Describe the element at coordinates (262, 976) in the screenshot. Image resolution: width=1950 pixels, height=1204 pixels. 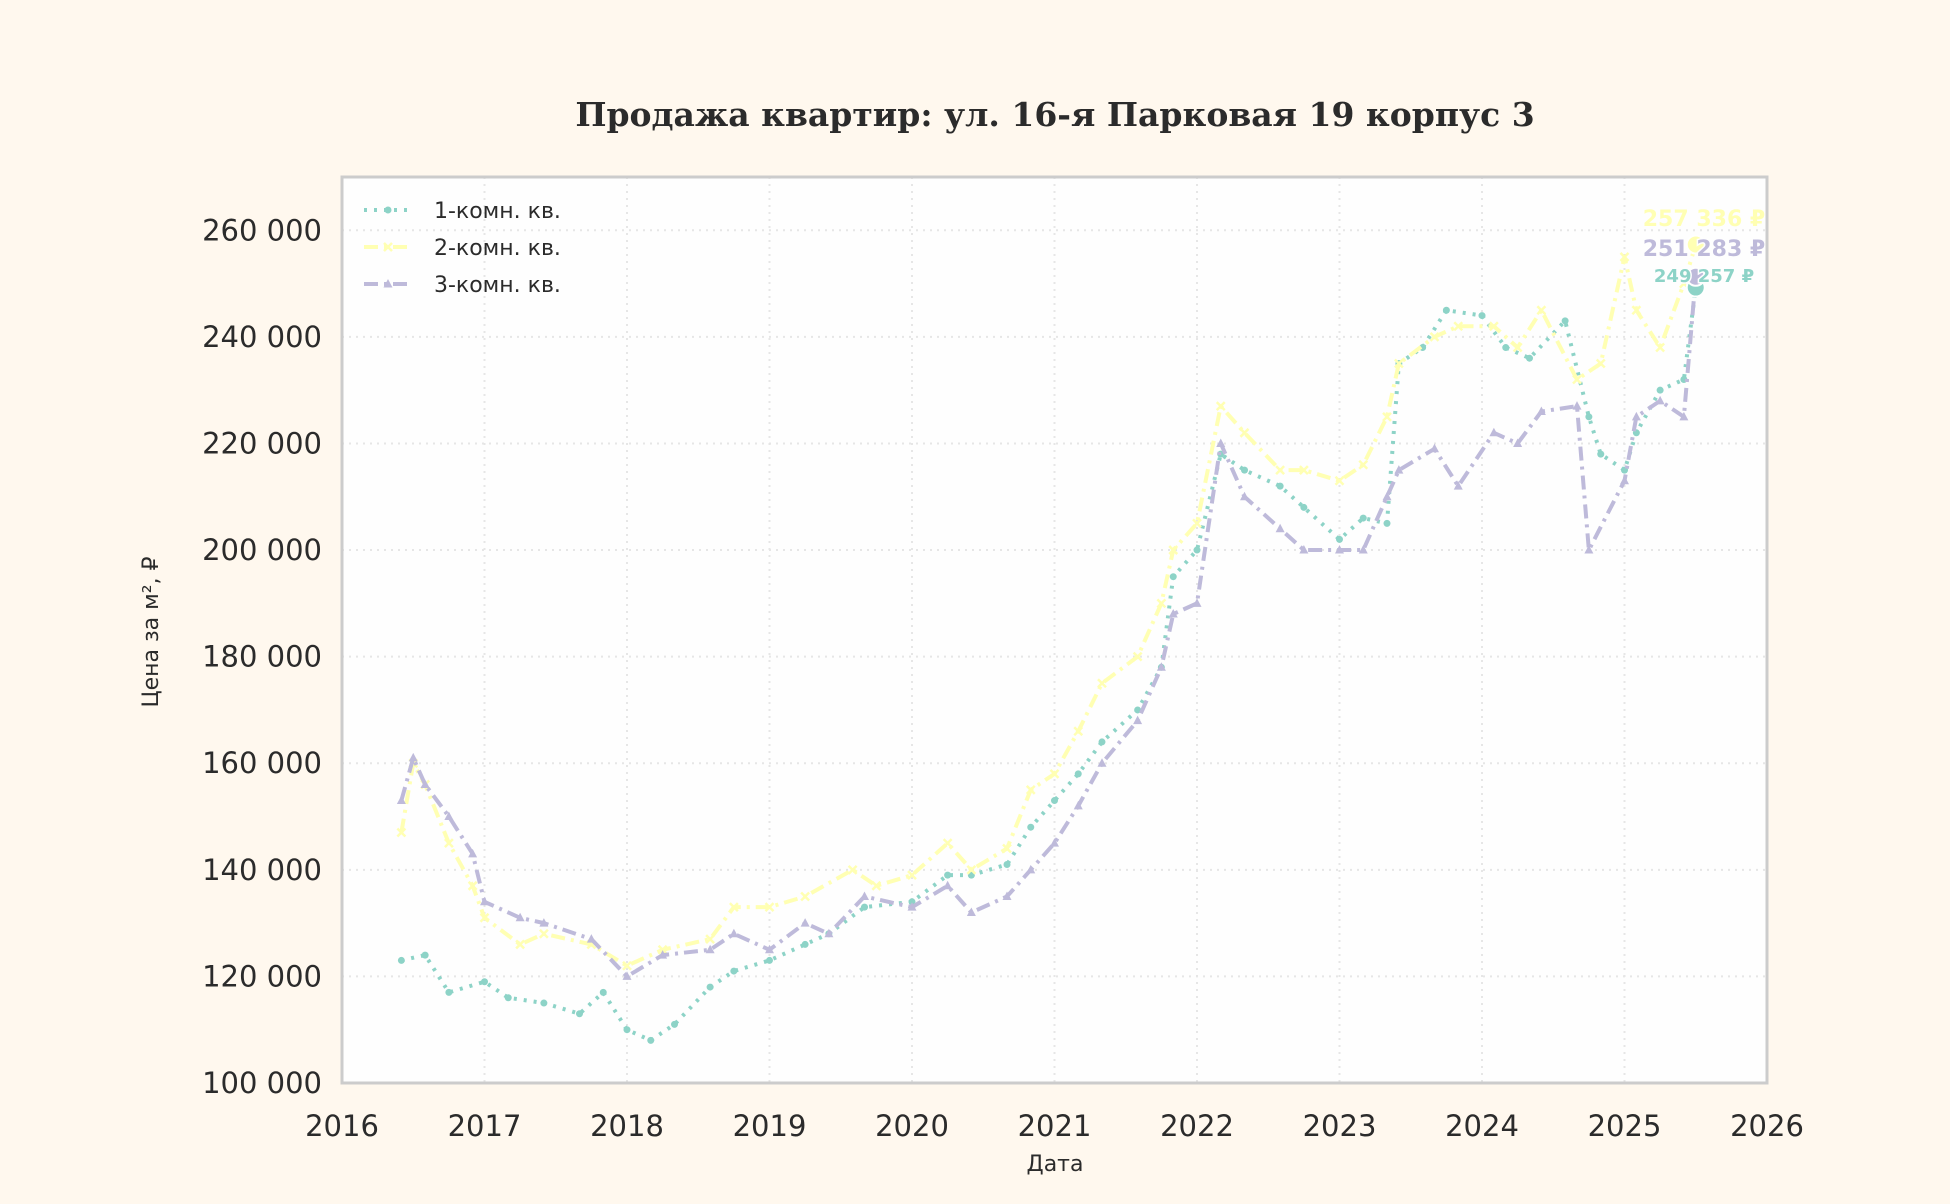
I see `y-tick-label: 120 000` at that location.